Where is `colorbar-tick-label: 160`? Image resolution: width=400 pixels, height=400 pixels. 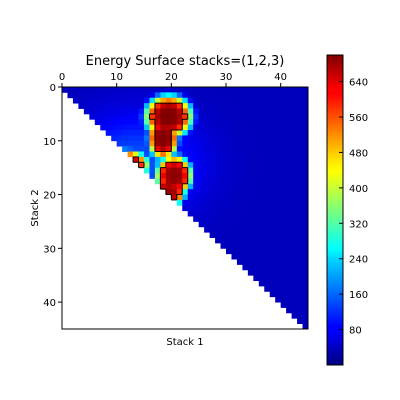 colorbar-tick-label: 160 is located at coordinates (358, 295).